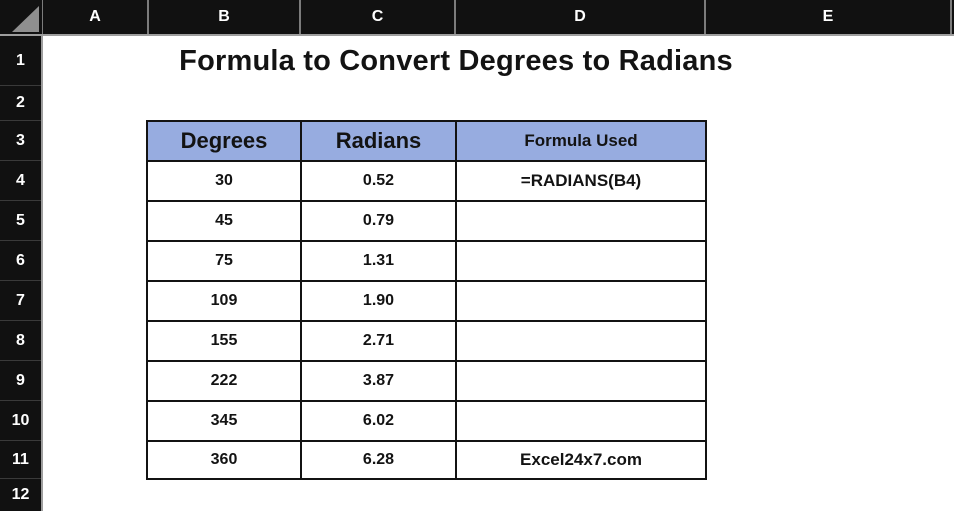 This screenshot has height=511, width=954. I want to click on row-header-column: 1 2 3 4 5 6 7 8 9 10 11 12, so click(21, 273).